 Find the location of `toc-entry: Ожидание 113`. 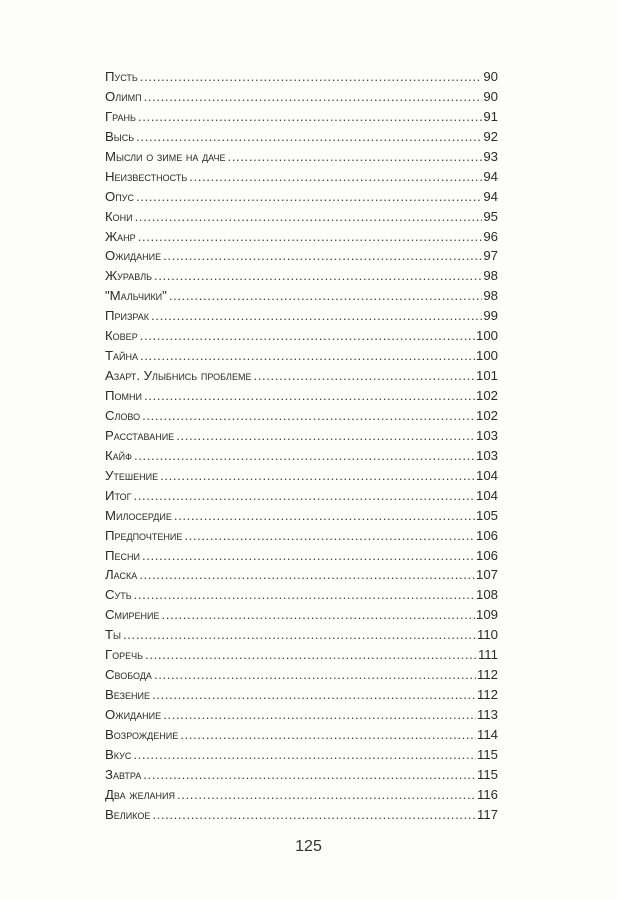

toc-entry: Ожидание 113 is located at coordinates (301, 715).